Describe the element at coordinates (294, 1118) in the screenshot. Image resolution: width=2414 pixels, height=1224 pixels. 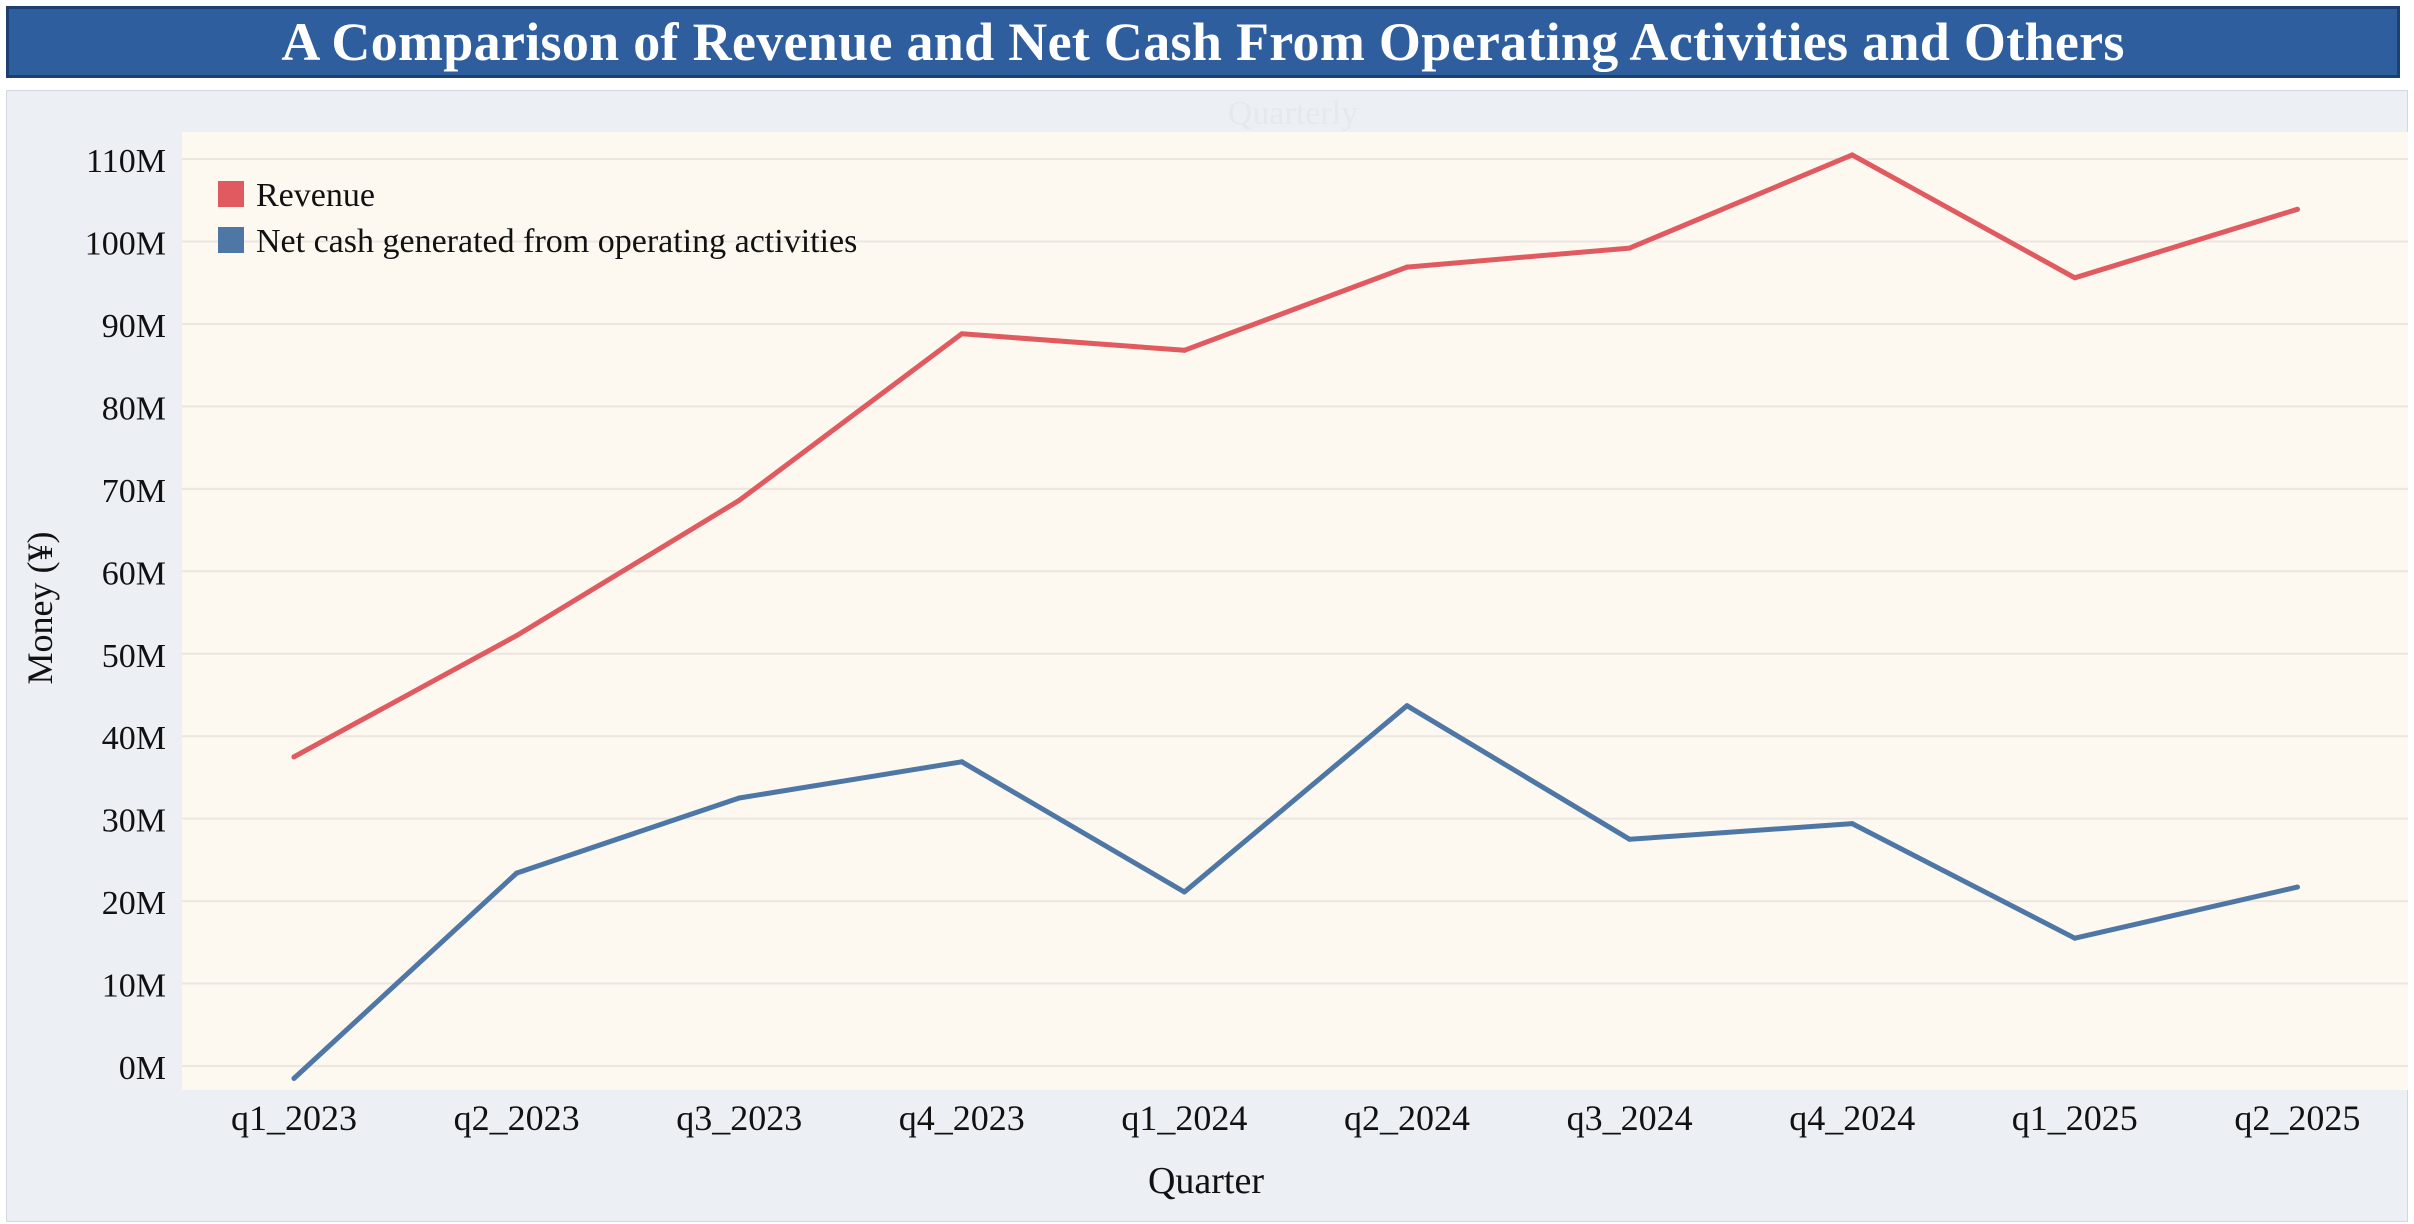
I see `x-tick-label: q1_2023` at that location.